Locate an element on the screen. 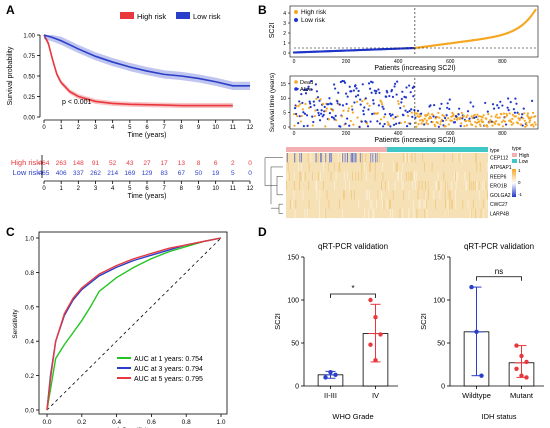 The width and height of the screenshot is (550, 428). legend-marker-high is located at coordinates (296, 12).